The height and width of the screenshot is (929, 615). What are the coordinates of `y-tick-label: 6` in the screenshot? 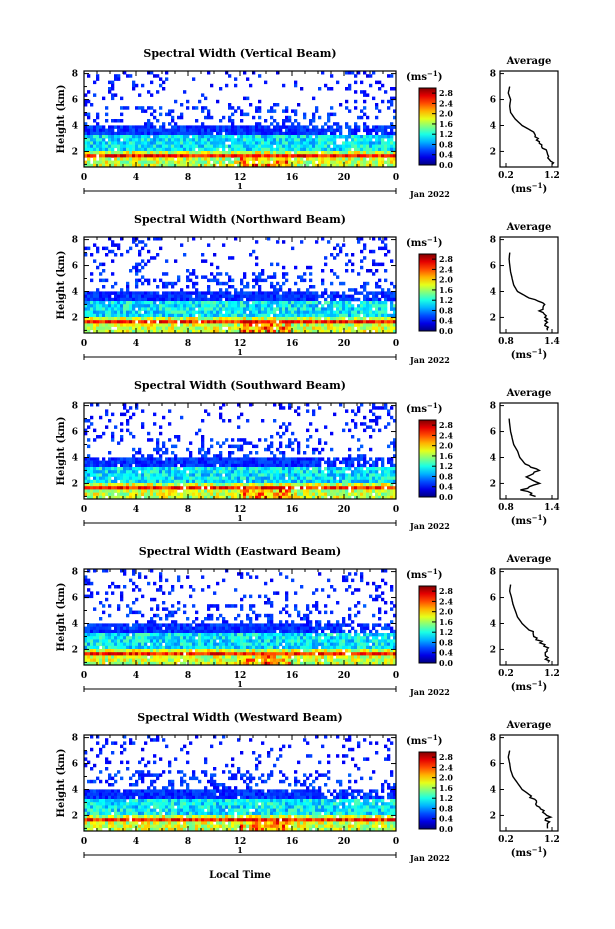 It's located at (75, 433).